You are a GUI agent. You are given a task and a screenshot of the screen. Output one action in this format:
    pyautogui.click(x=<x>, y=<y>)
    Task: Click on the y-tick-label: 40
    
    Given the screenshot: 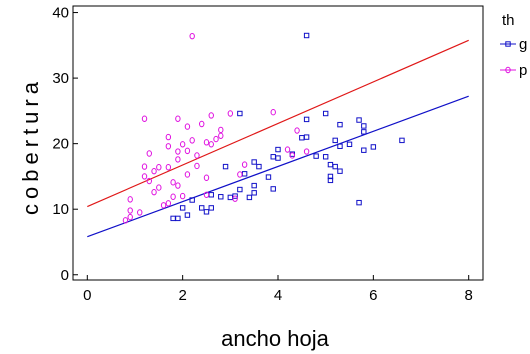 What is the action you would take?
    pyautogui.click(x=60, y=13)
    